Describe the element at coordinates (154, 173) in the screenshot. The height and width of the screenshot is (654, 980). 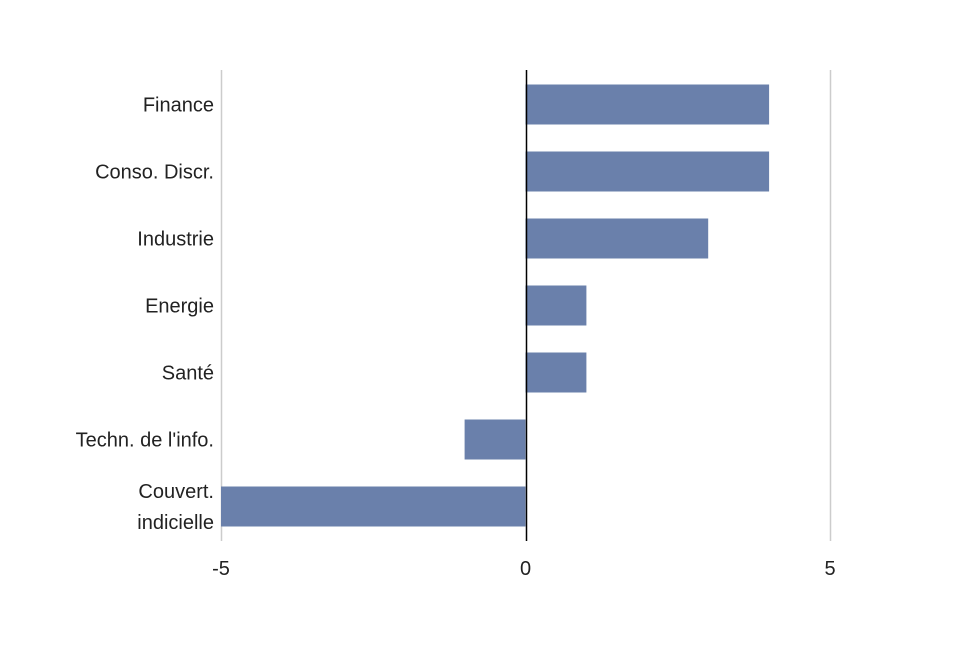
I see `category-label: Conso. Discr.` at that location.